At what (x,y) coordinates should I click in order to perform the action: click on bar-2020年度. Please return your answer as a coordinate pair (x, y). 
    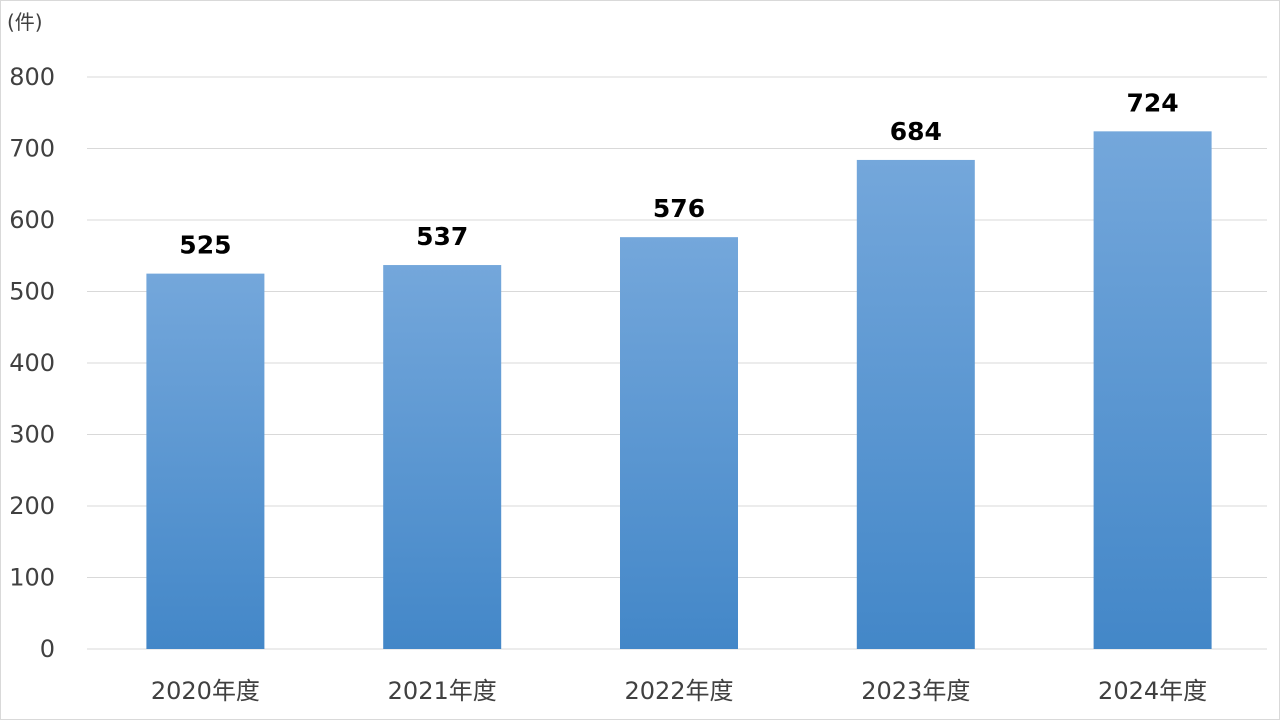
    Looking at the image, I should click on (205, 461).